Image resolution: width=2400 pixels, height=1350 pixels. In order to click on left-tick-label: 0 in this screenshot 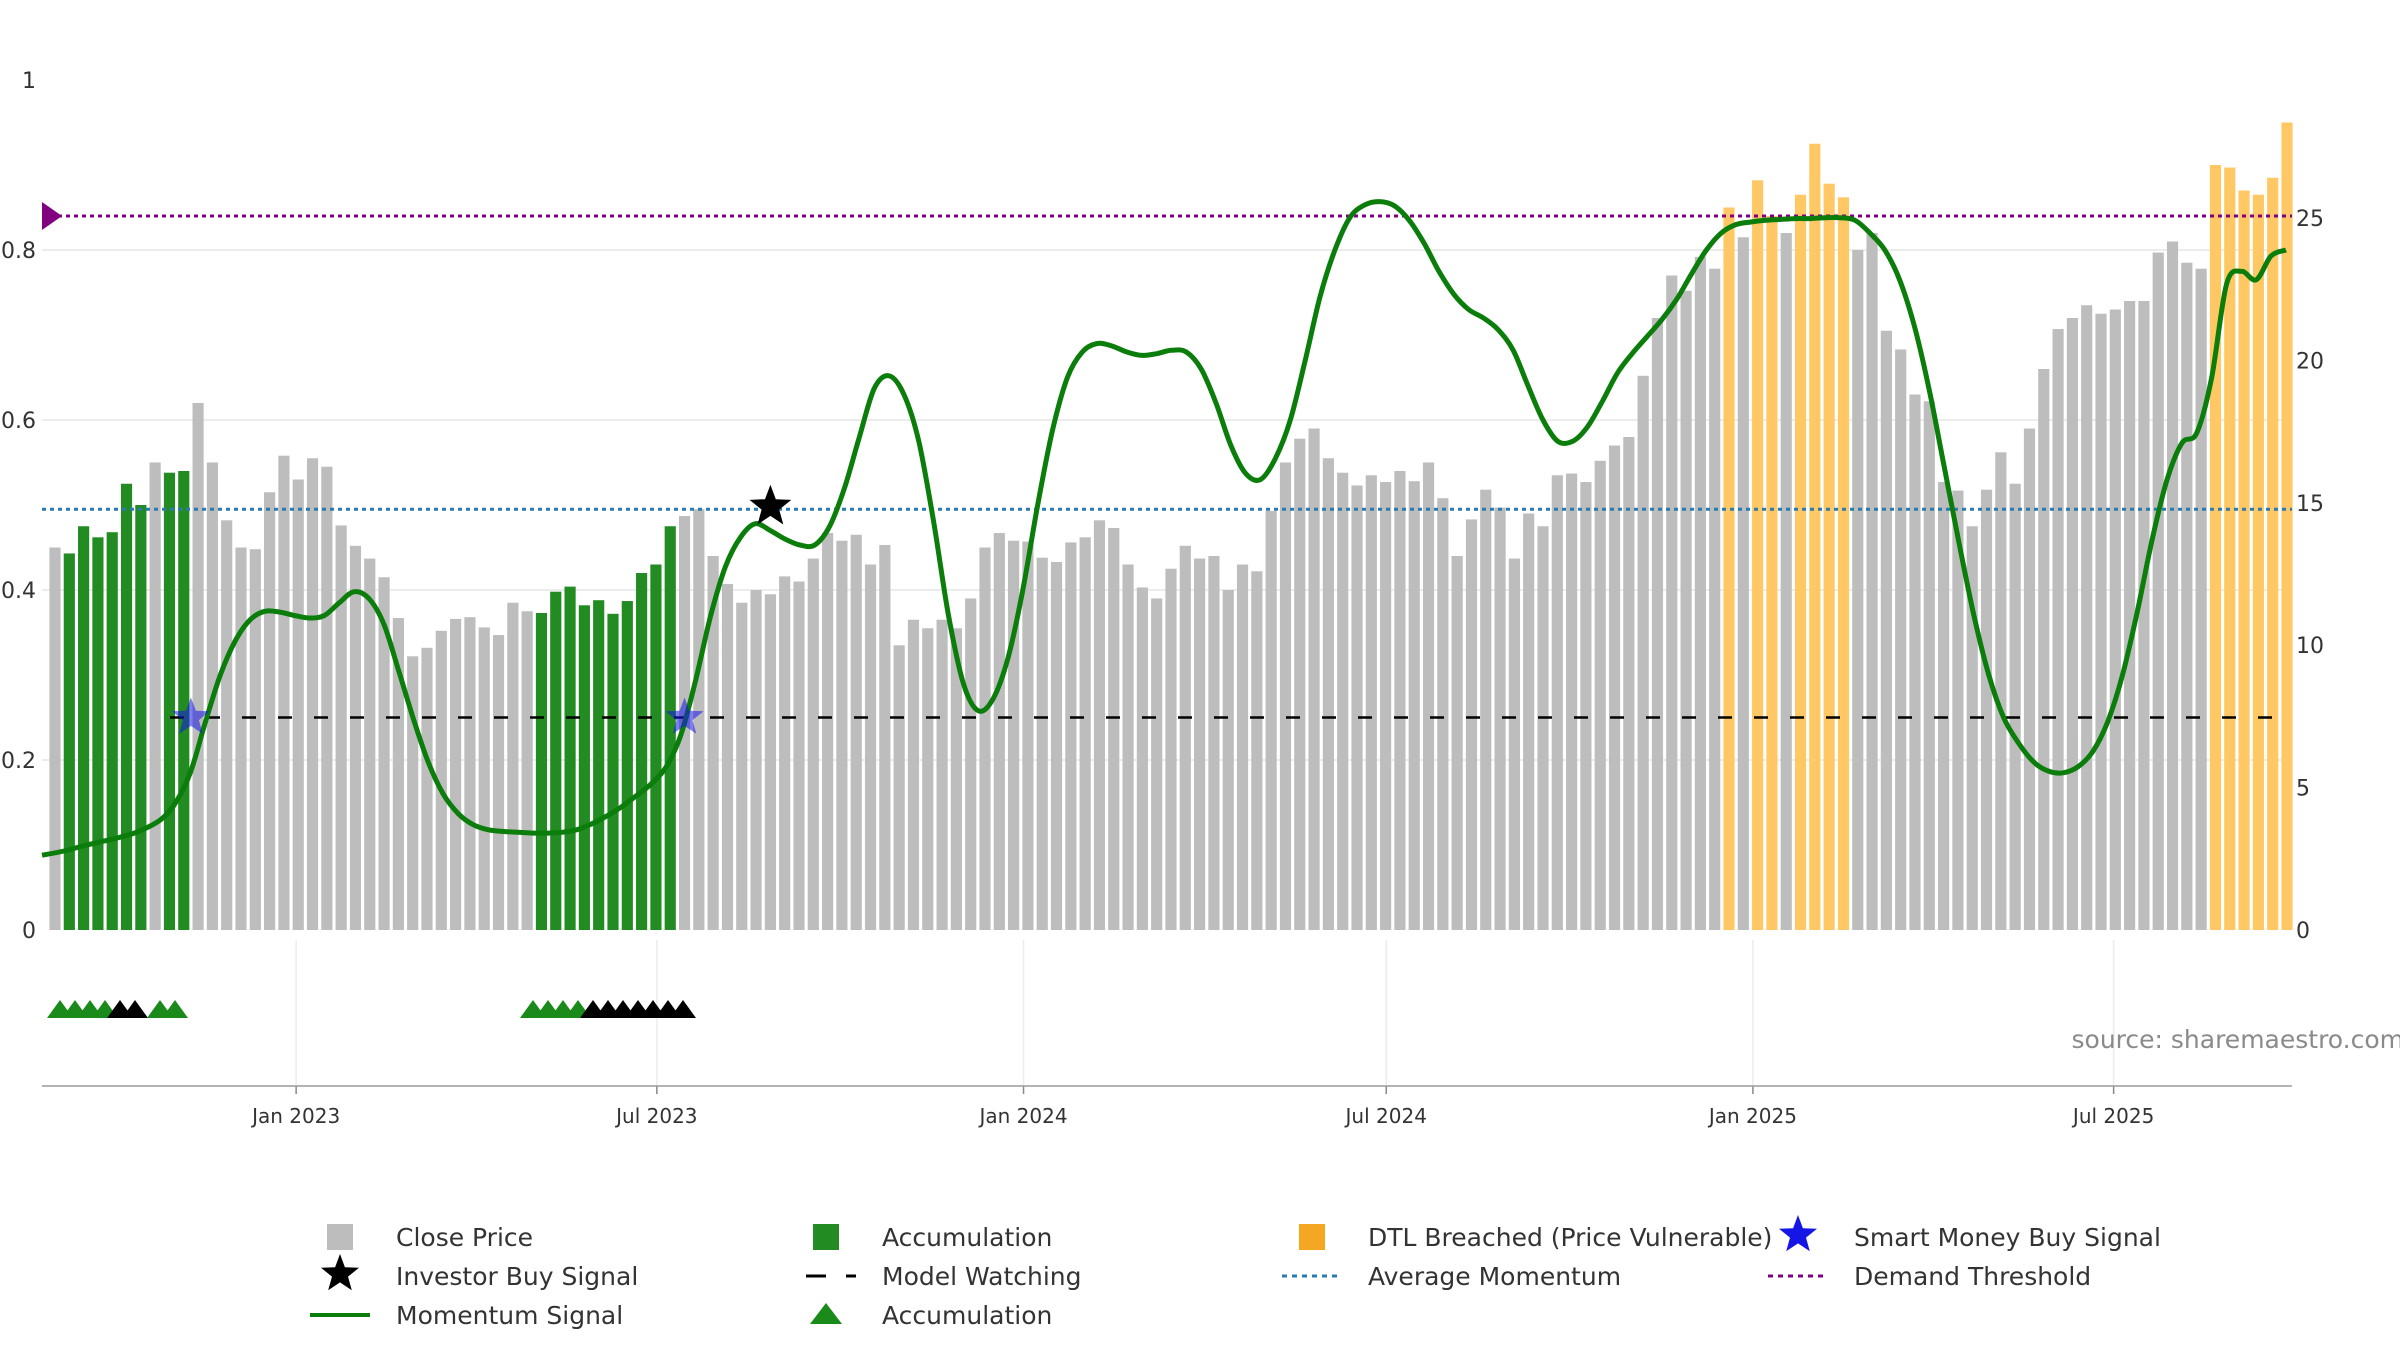, I will do `click(29, 931)`.